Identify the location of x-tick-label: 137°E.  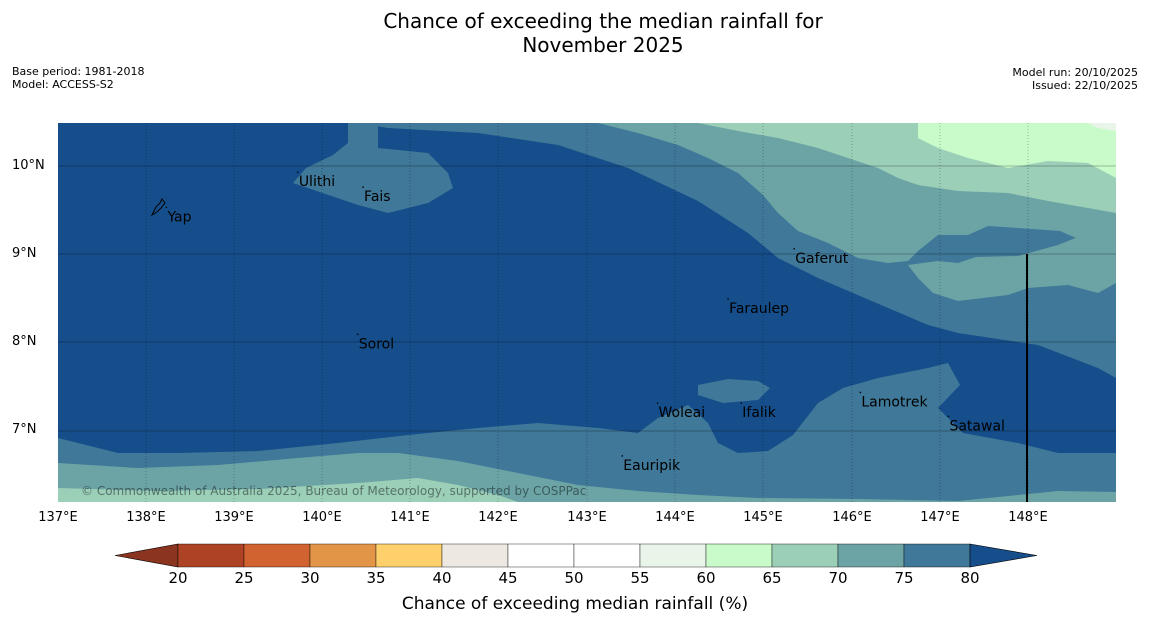
(58, 517).